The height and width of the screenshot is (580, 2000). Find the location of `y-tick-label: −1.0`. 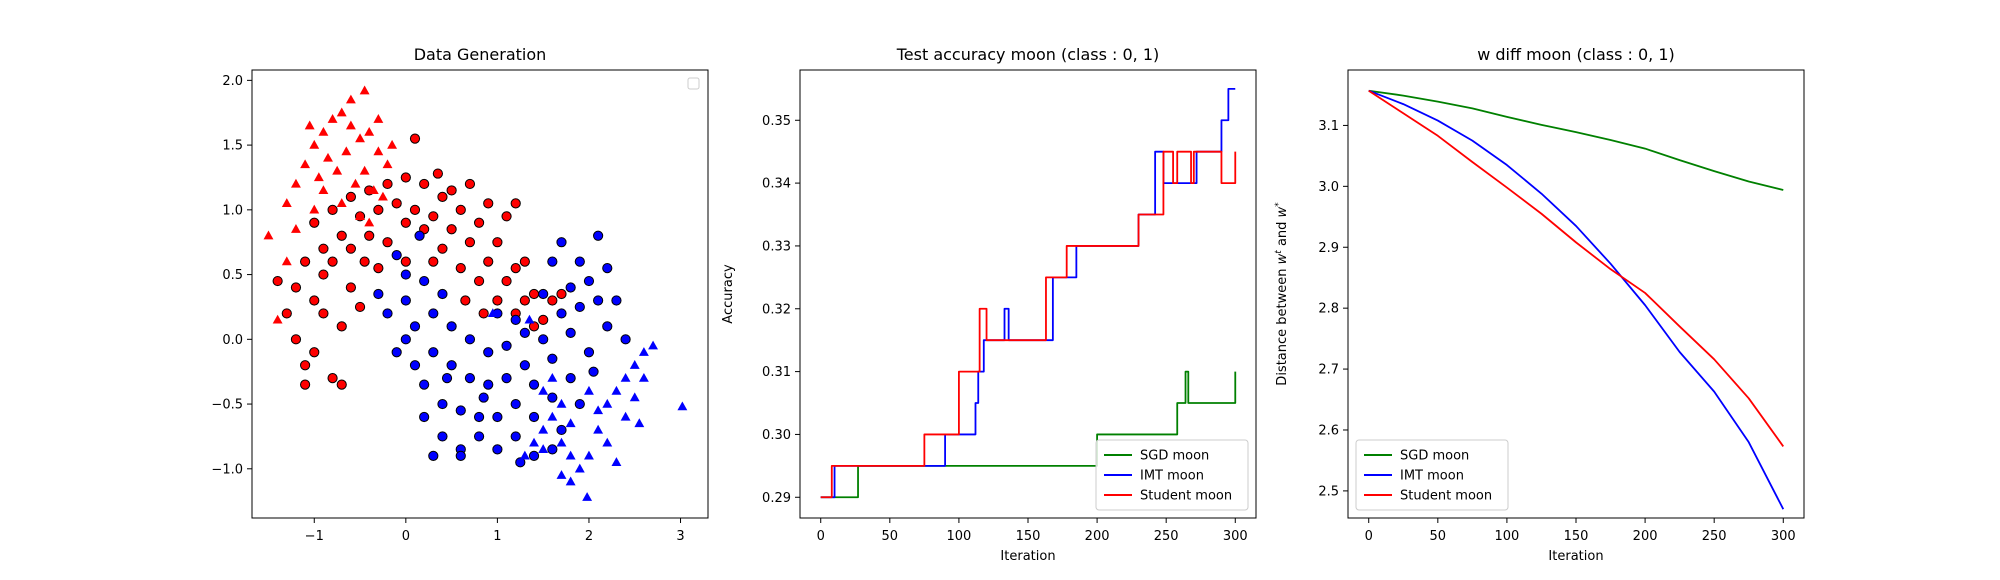

y-tick-label: −1.0 is located at coordinates (227, 469).